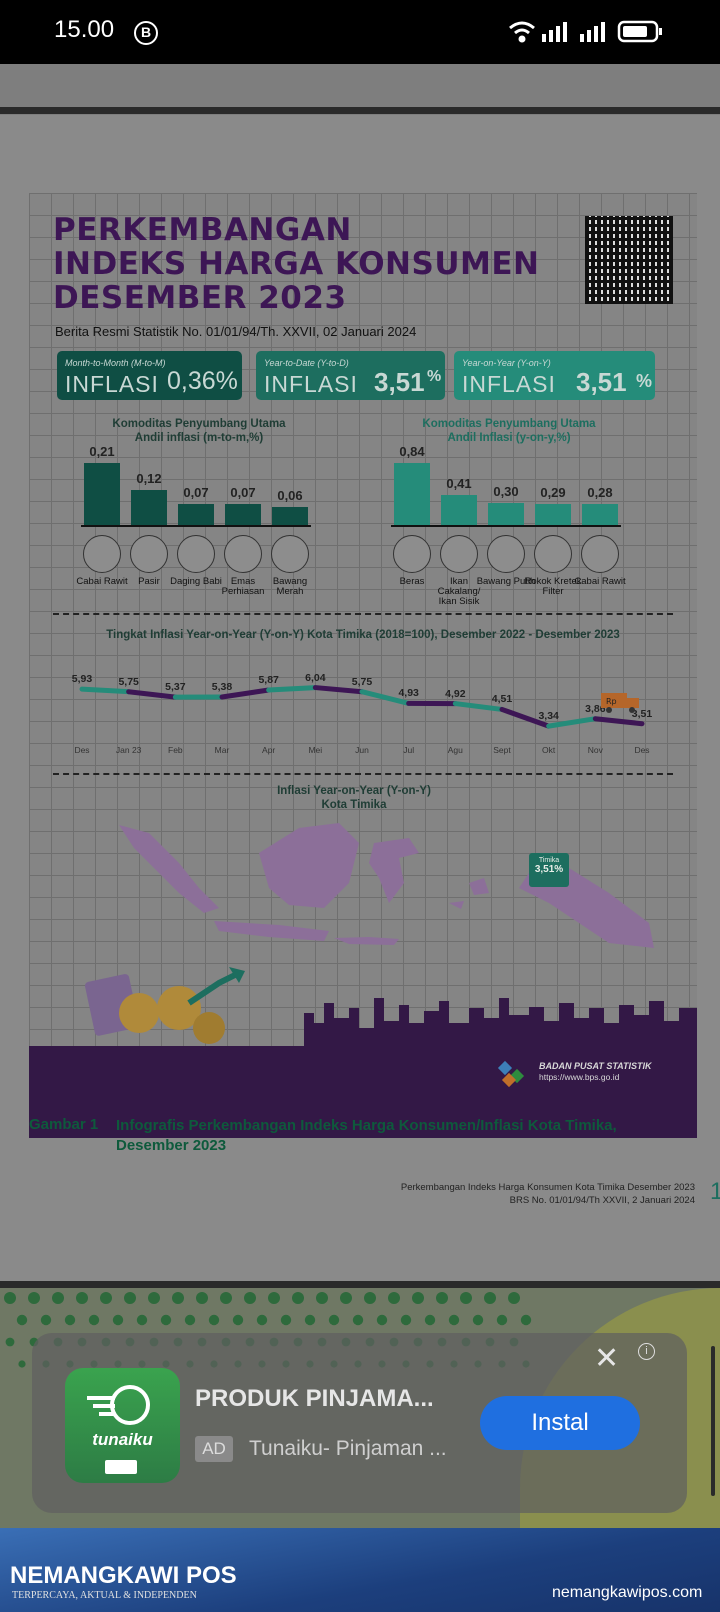 The width and height of the screenshot is (720, 1612). What do you see at coordinates (509, 438) in the screenshot?
I see `yoy-subtitle: Andil Inflasi (y-on-y,%)` at bounding box center [509, 438].